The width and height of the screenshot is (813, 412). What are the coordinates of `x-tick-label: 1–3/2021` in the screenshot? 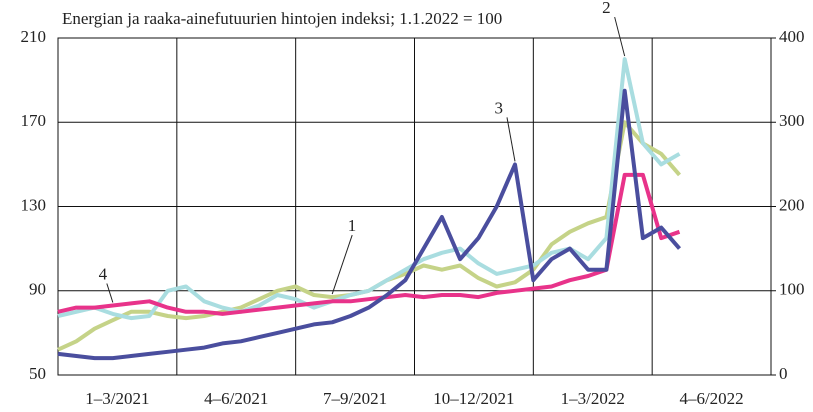 It's located at (117, 398).